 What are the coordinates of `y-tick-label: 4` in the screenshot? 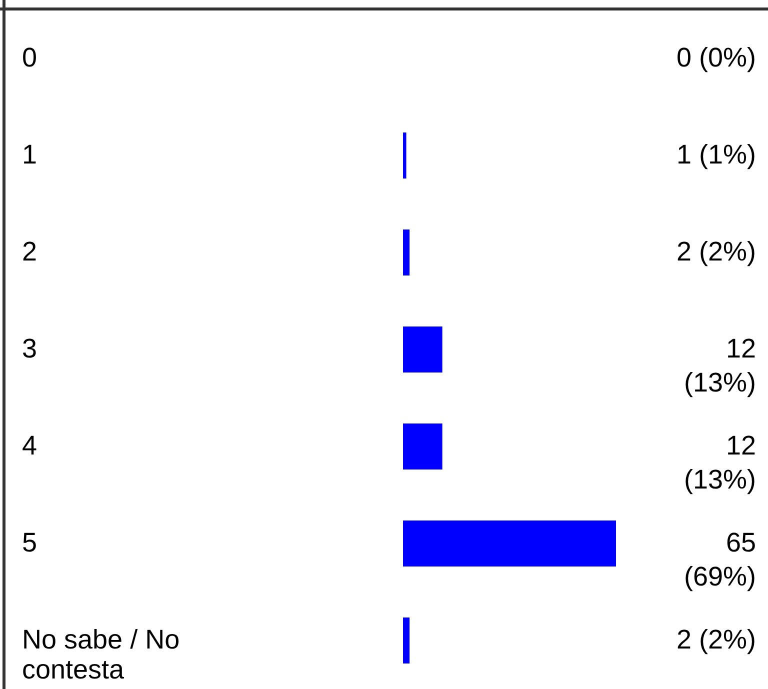 It's located at (30, 445).